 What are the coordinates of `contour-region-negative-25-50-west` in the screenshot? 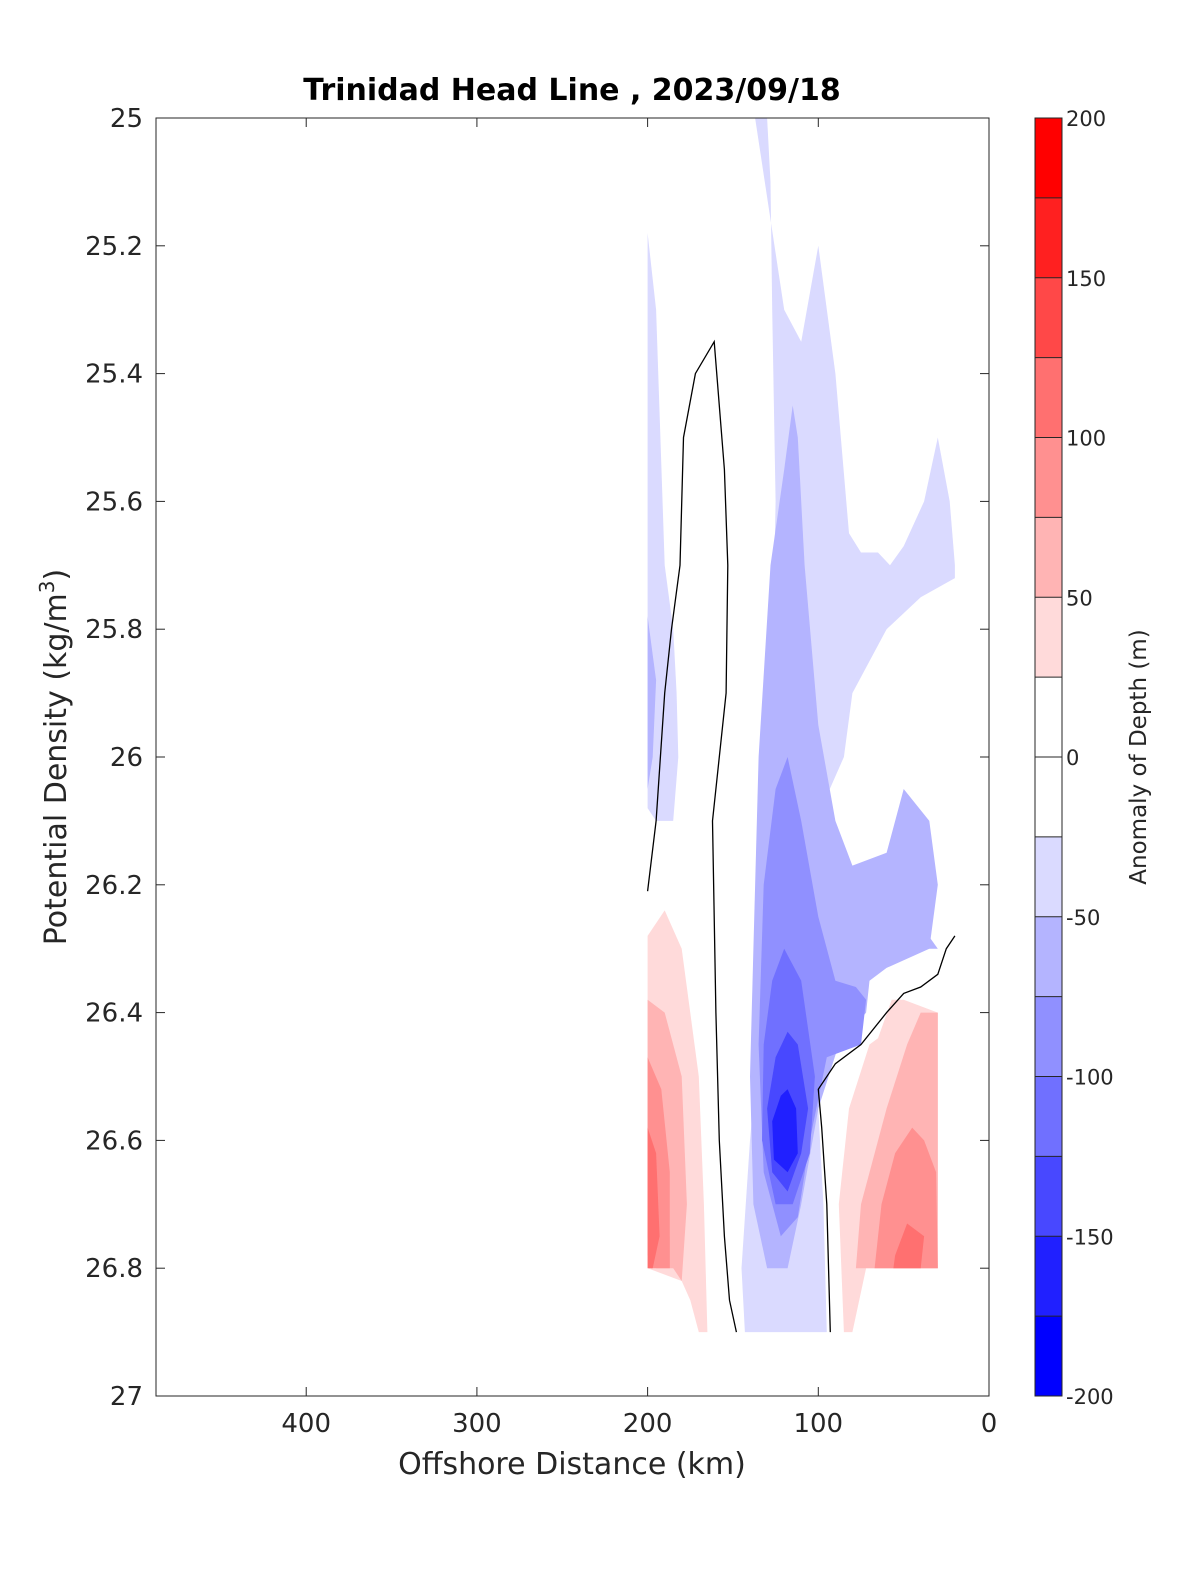 It's located at (663, 527).